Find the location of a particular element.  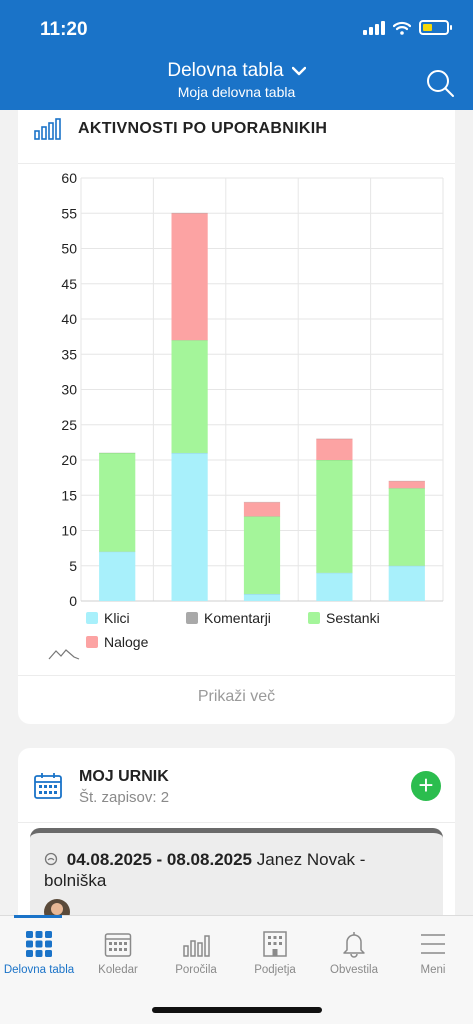

entry-dates: 04.08.2025 - 08.08.2025 is located at coordinates (159, 859).